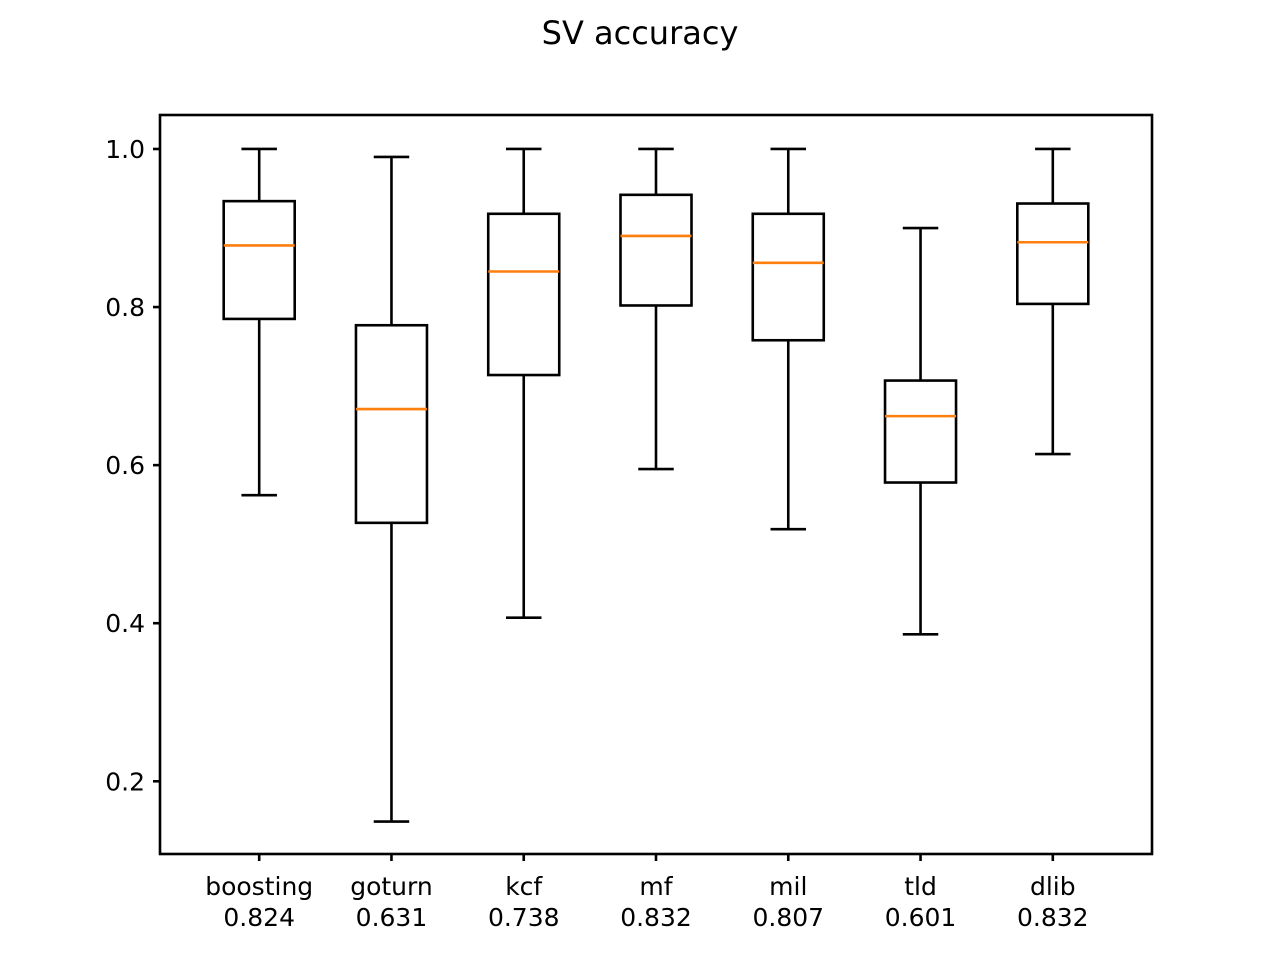  Describe the element at coordinates (788, 886) in the screenshot. I see `x-tick-label: mil` at that location.